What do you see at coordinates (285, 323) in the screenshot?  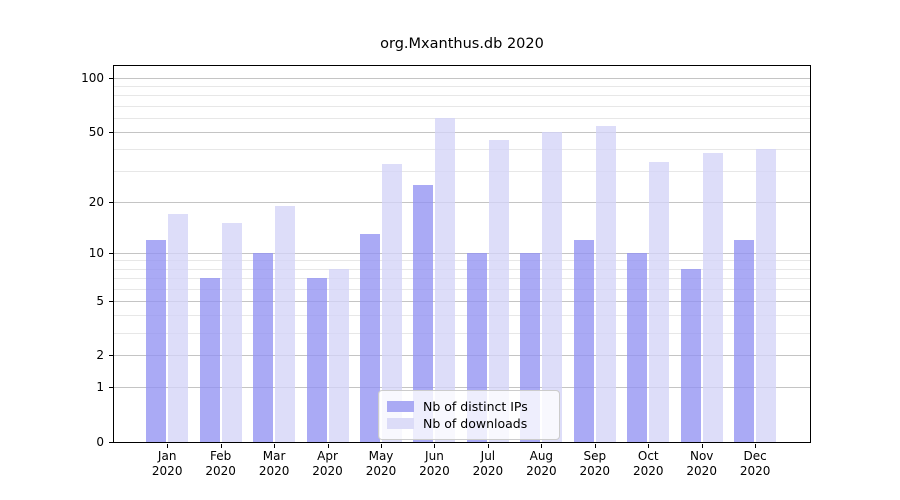 I see `bar-downloads-mar` at bounding box center [285, 323].